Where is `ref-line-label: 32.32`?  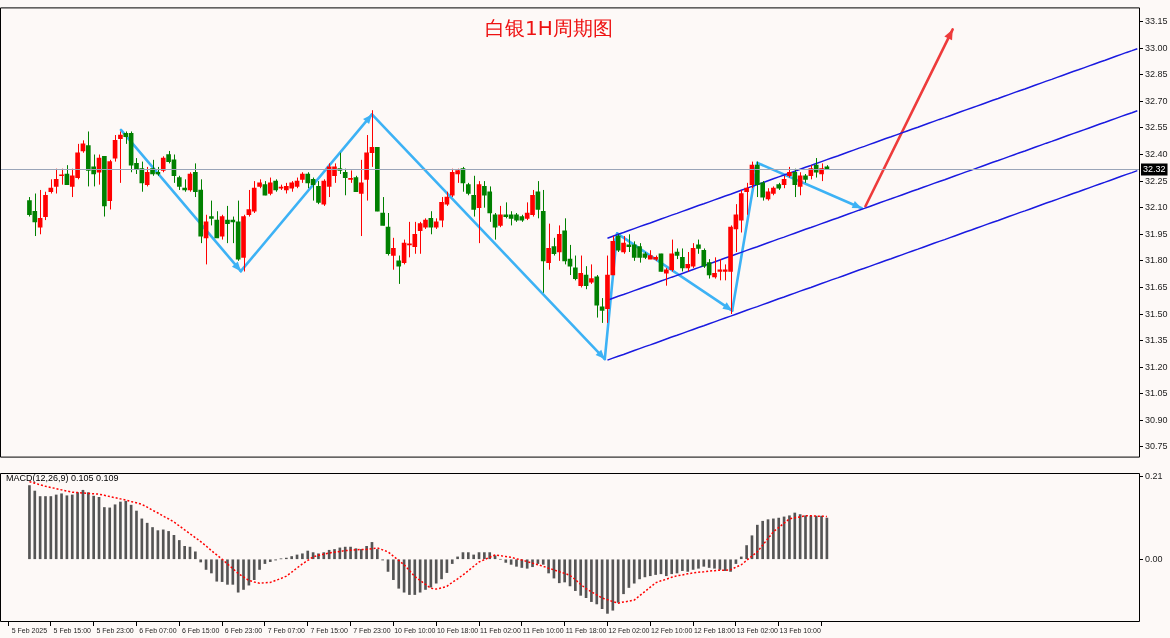
ref-line-label: 32.32 is located at coordinates (1154, 169).